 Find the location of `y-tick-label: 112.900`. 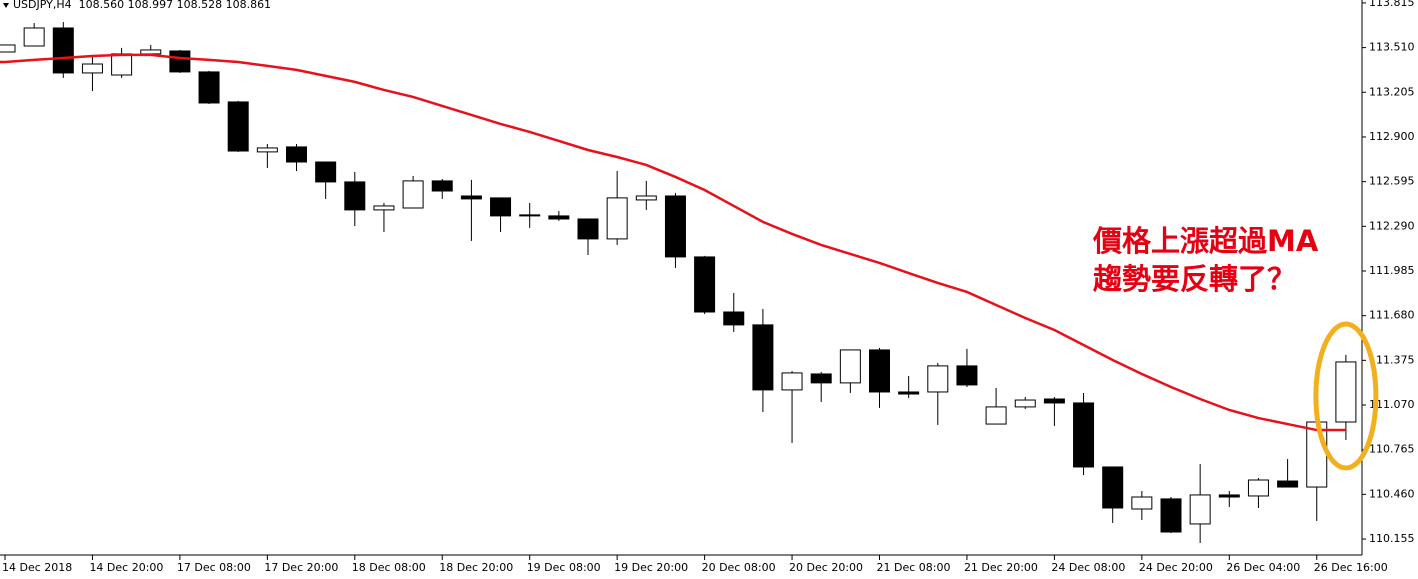

y-tick-label: 112.900 is located at coordinates (1392, 136).